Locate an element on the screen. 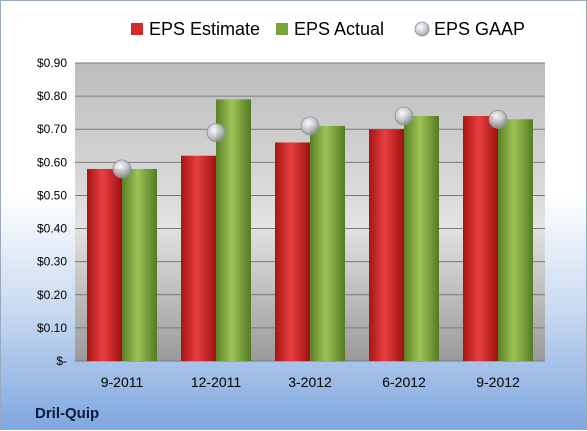  legend-label-eps-actual: EPS Actual is located at coordinates (339, 29).